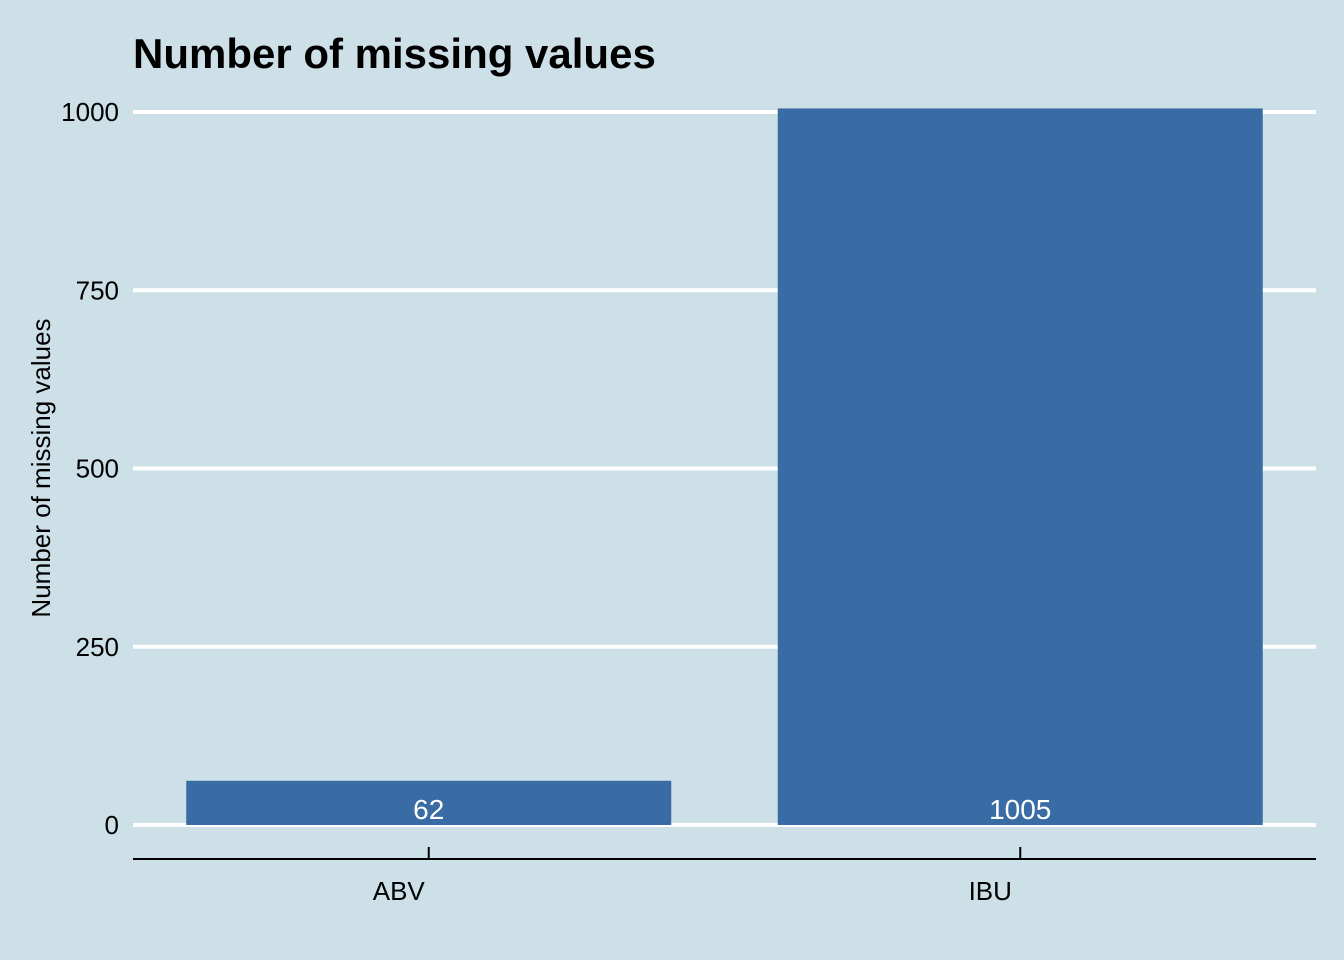 The width and height of the screenshot is (1344, 960). Describe the element at coordinates (112, 825) in the screenshot. I see `y-tick-label-0: 0` at that location.